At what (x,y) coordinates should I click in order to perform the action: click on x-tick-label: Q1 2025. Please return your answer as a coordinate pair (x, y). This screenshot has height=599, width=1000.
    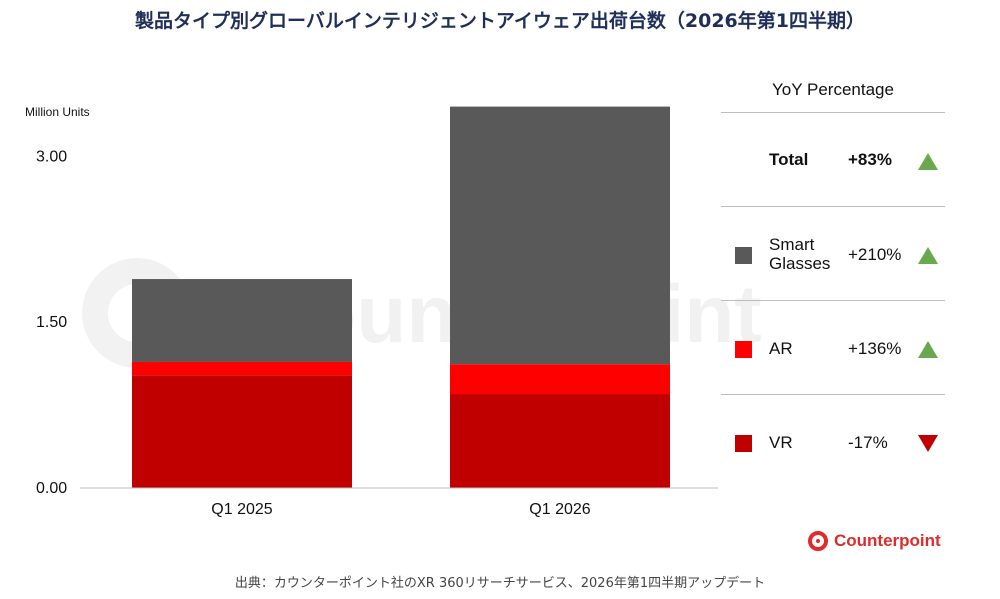
    Looking at the image, I should click on (241, 509).